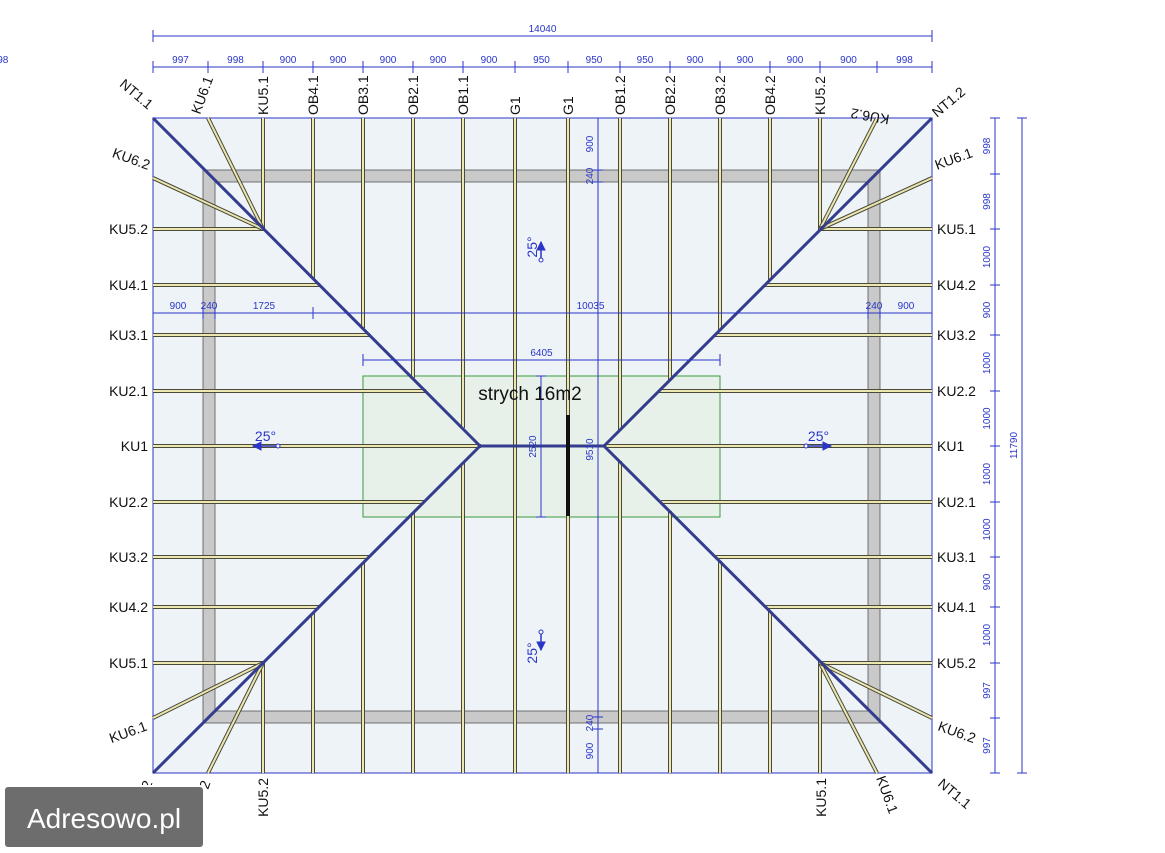  I want to click on rafter-label: NT1.1, so click(137, 94).